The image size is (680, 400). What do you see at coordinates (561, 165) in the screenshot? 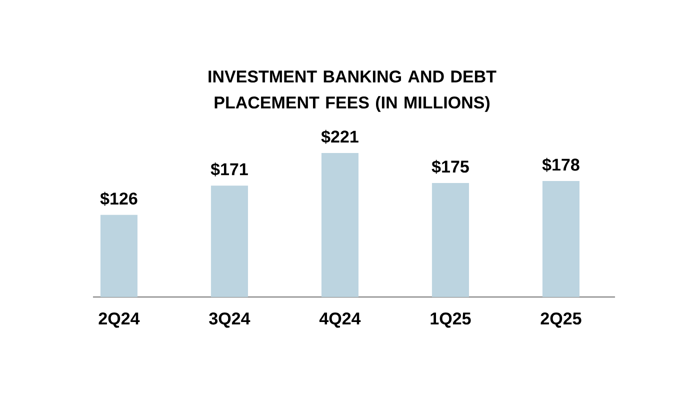
I see `data-label: $178` at bounding box center [561, 165].